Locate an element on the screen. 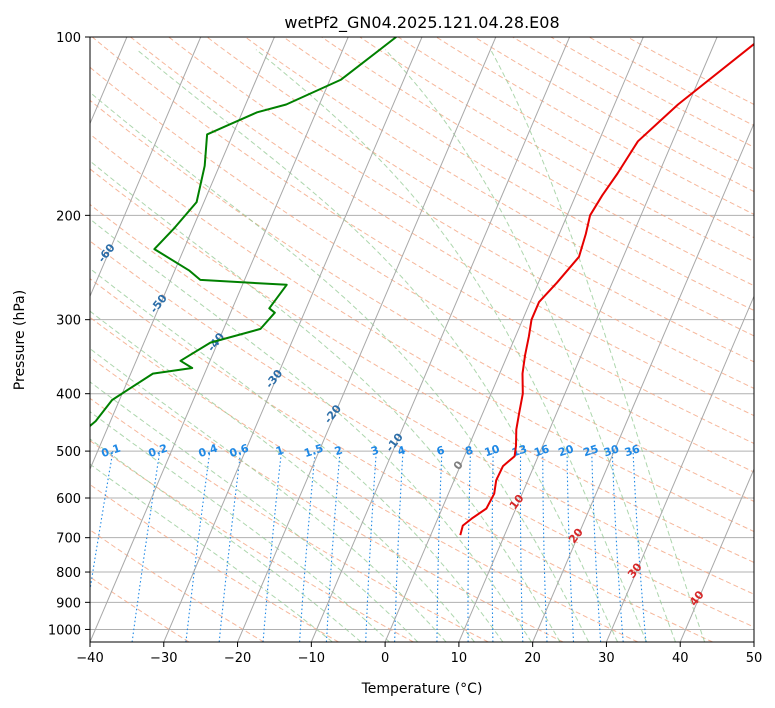 The width and height of the screenshot is (775, 708). mixing-ratio-label: 0.4 is located at coordinates (208, 451).